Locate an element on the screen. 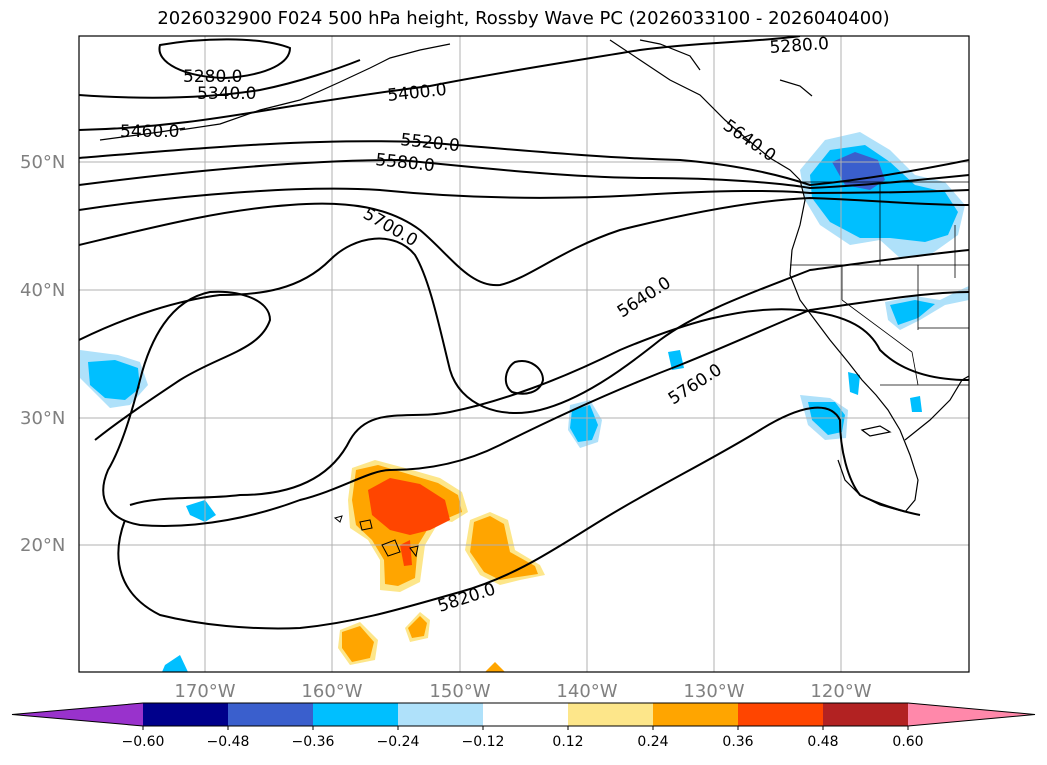 The width and height of the screenshot is (1047, 765). contour-label: 5460.0 is located at coordinates (149, 132).